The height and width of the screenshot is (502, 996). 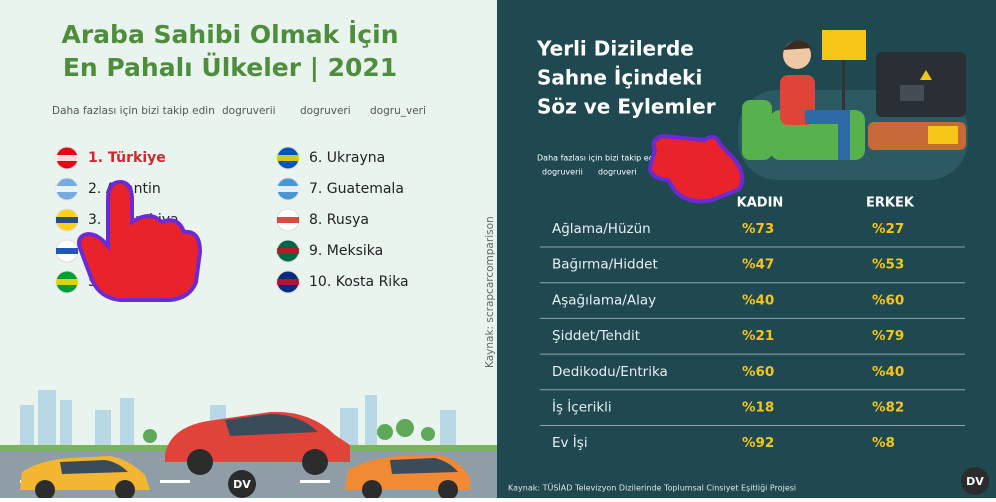 I want to click on cell-value: %92, so click(x=758, y=443).